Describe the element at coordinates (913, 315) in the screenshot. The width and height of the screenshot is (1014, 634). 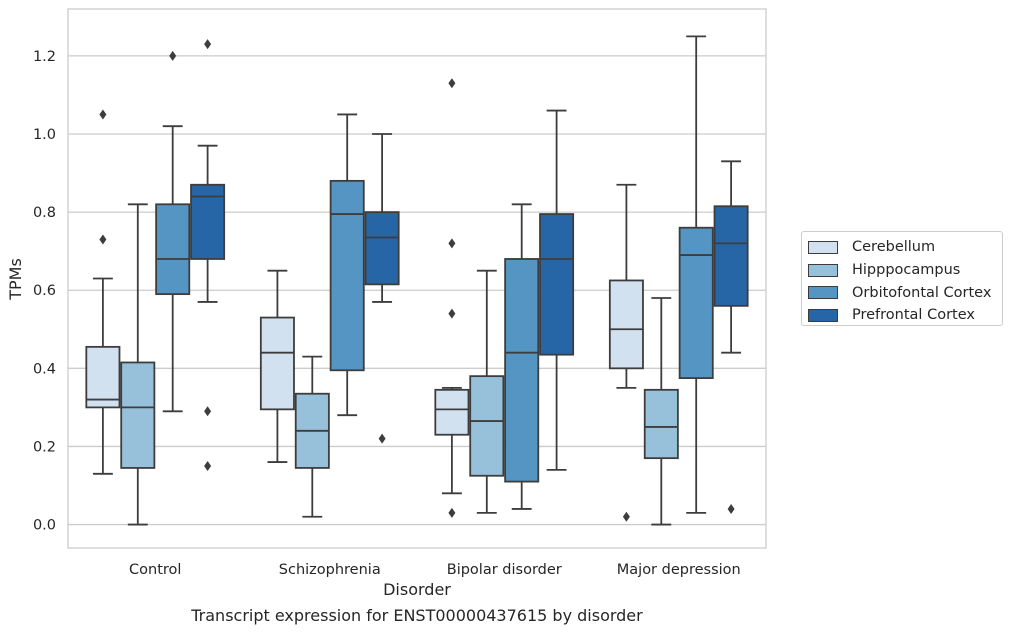
I see `legend-label: Prefrontal Cortex` at that location.